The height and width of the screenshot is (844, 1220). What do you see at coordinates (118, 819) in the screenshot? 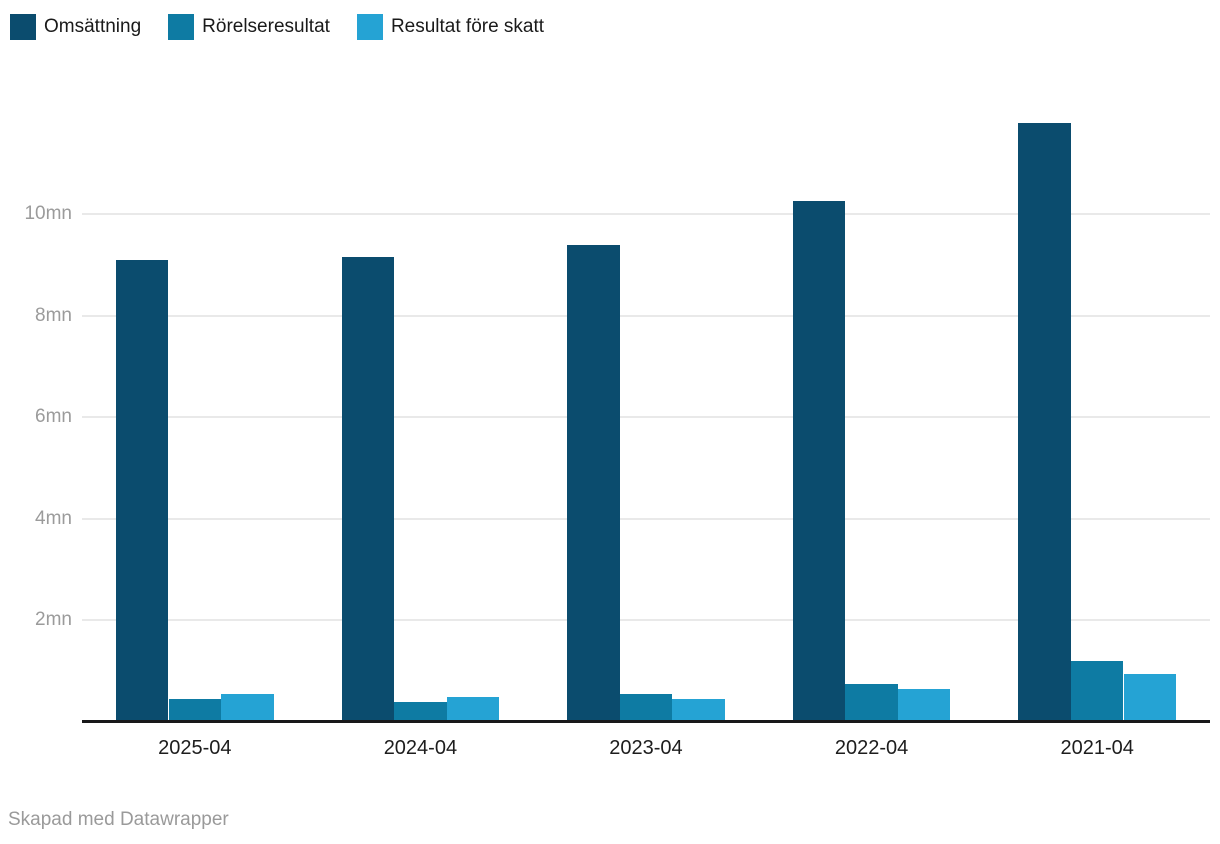
I see `datawrapper-credit: Skapad med Datawrapper` at bounding box center [118, 819].